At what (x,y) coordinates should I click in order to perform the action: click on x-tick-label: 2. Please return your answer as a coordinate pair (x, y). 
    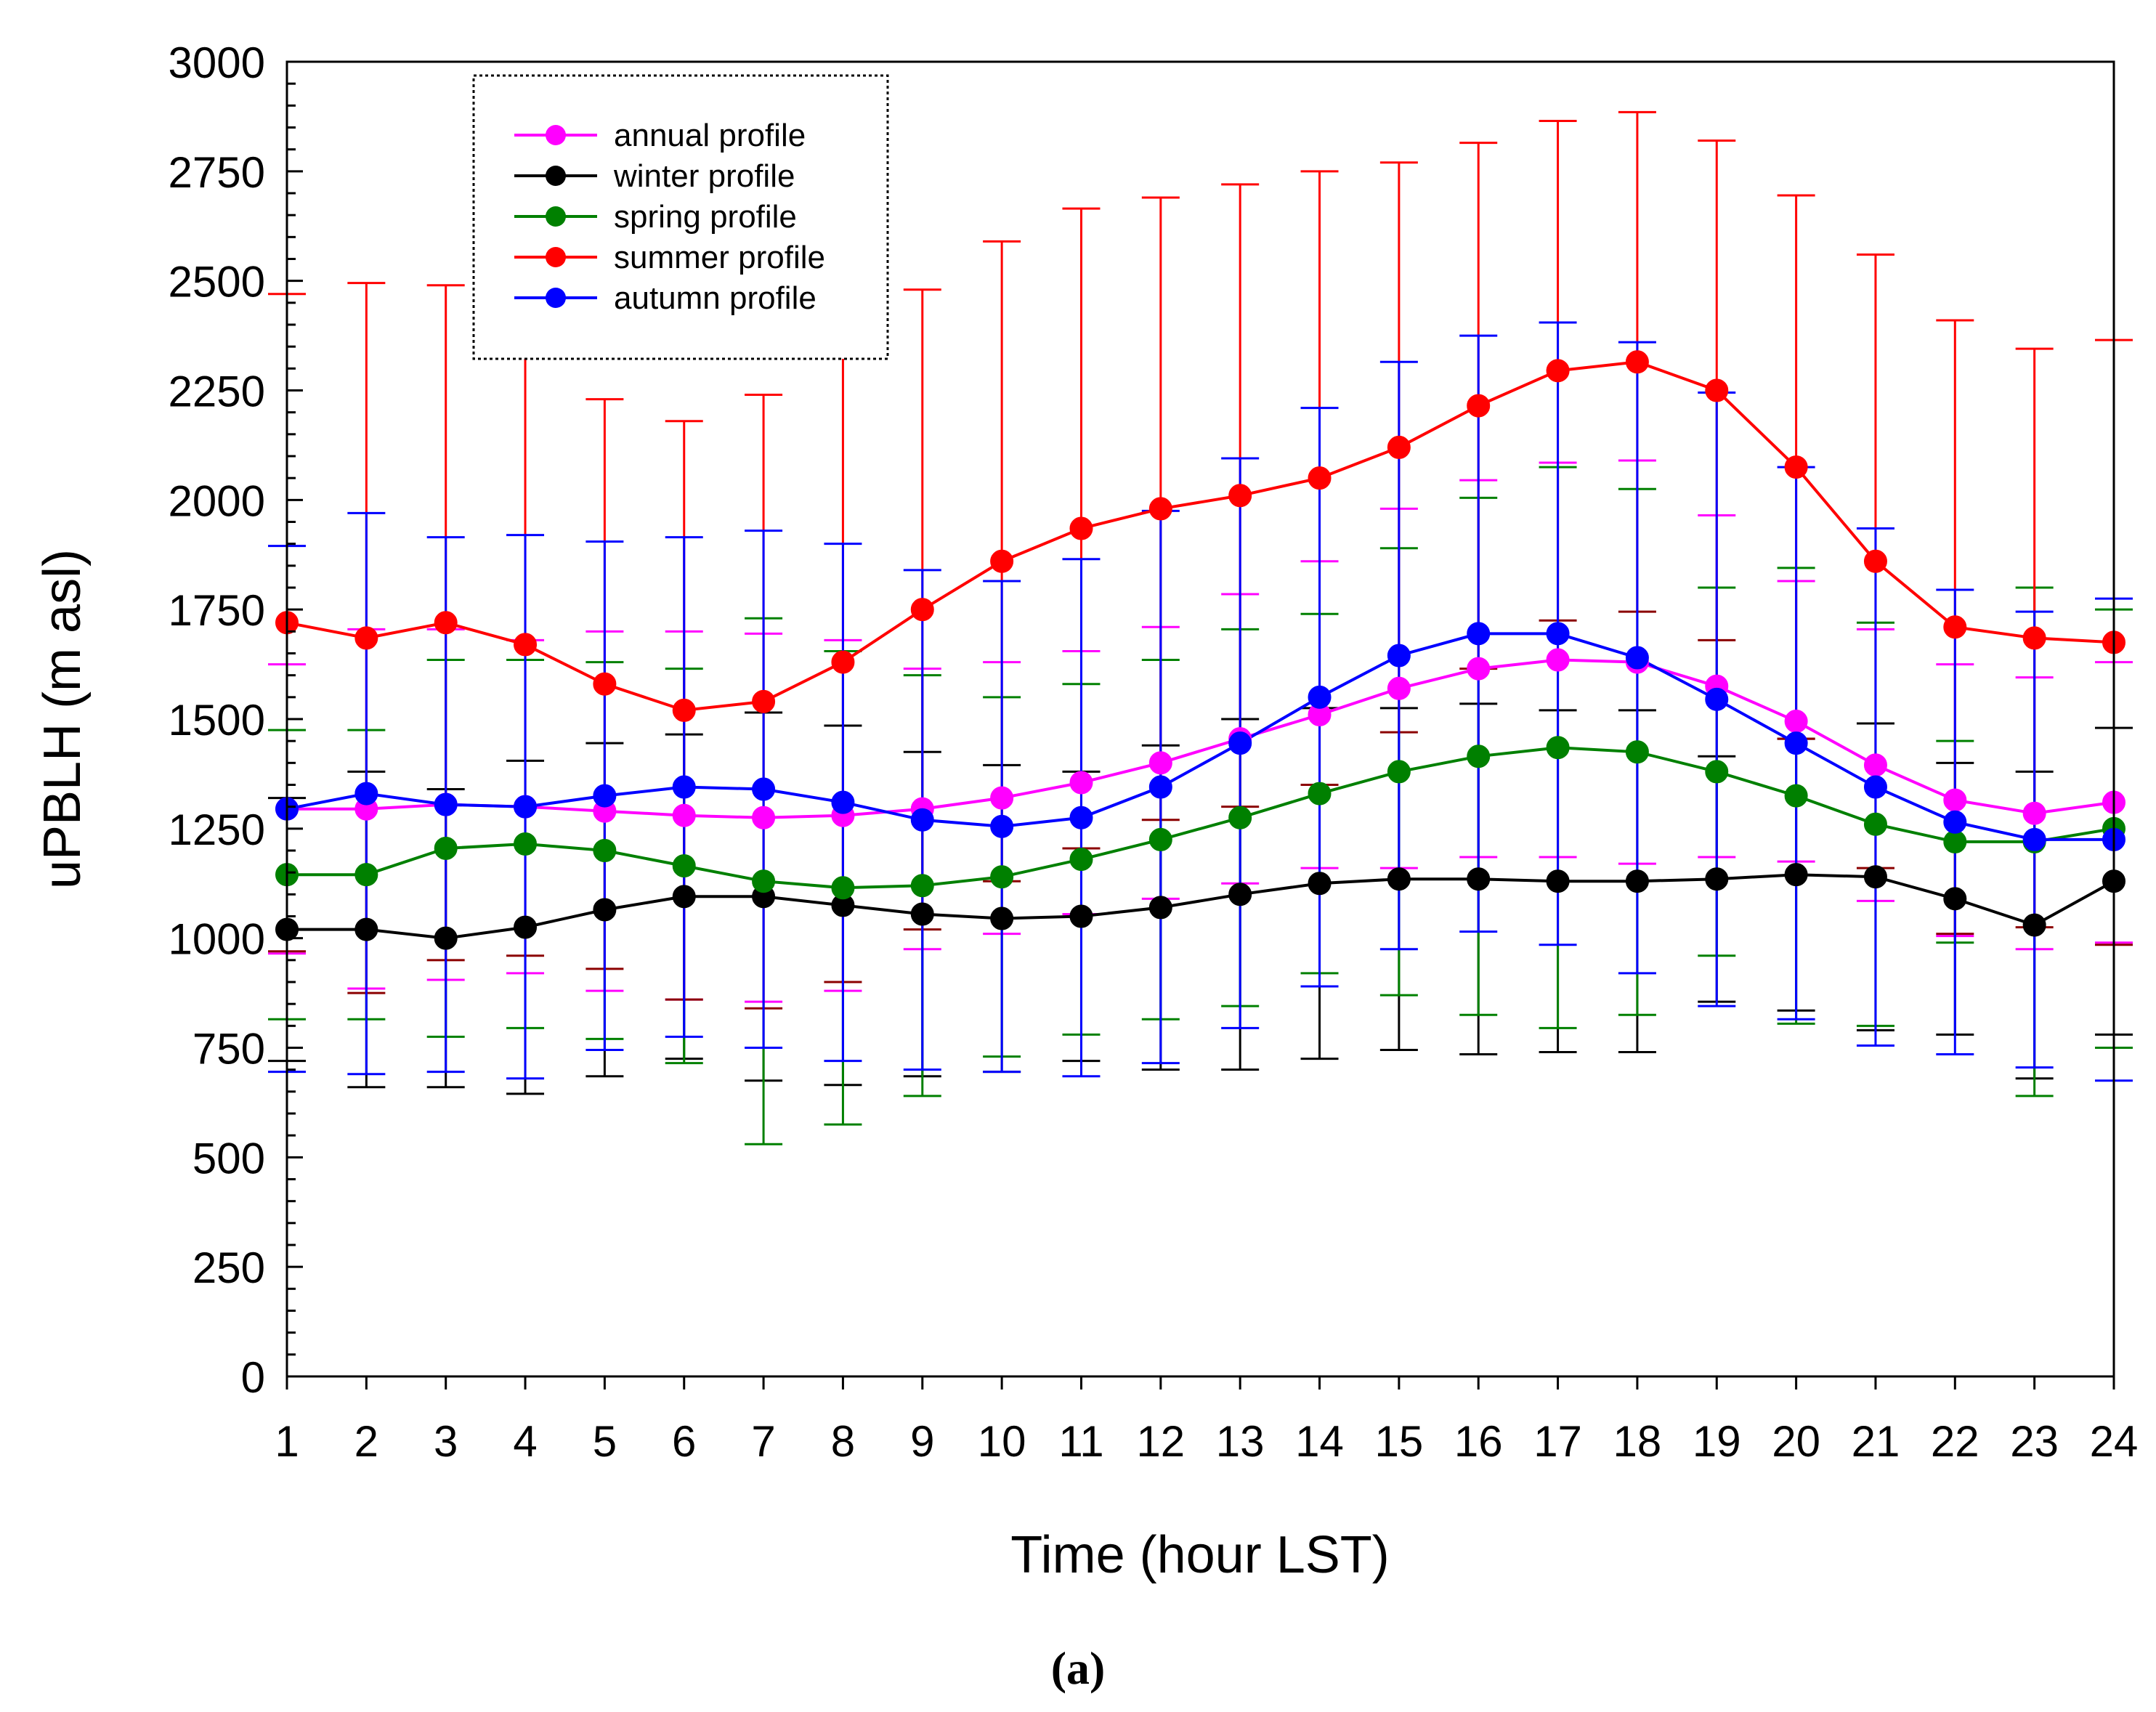
    Looking at the image, I should click on (366, 1441).